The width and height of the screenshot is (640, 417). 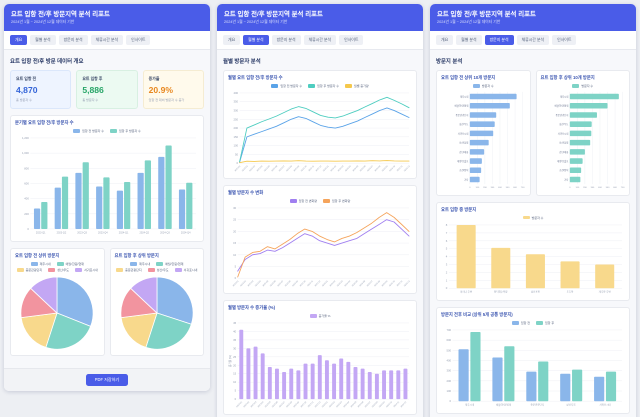 I want to click on svg-text: 2024-12, so click(x=407, y=168).